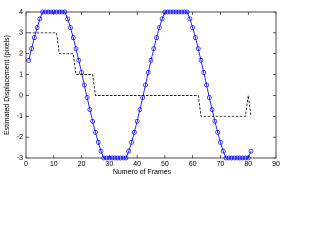 This screenshot has width=320, height=240. What do you see at coordinates (21, 12) in the screenshot?
I see `y-tick-label: 4` at bounding box center [21, 12].